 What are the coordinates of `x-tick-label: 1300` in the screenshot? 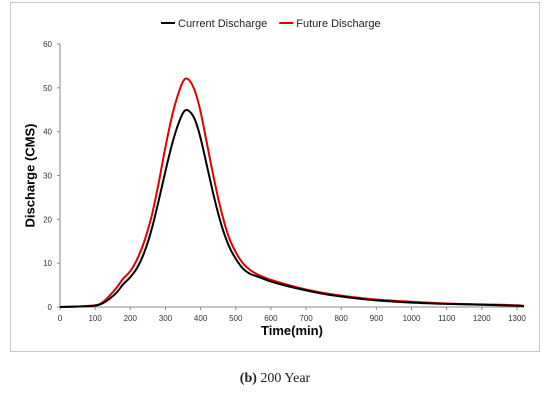 It's located at (517, 318).